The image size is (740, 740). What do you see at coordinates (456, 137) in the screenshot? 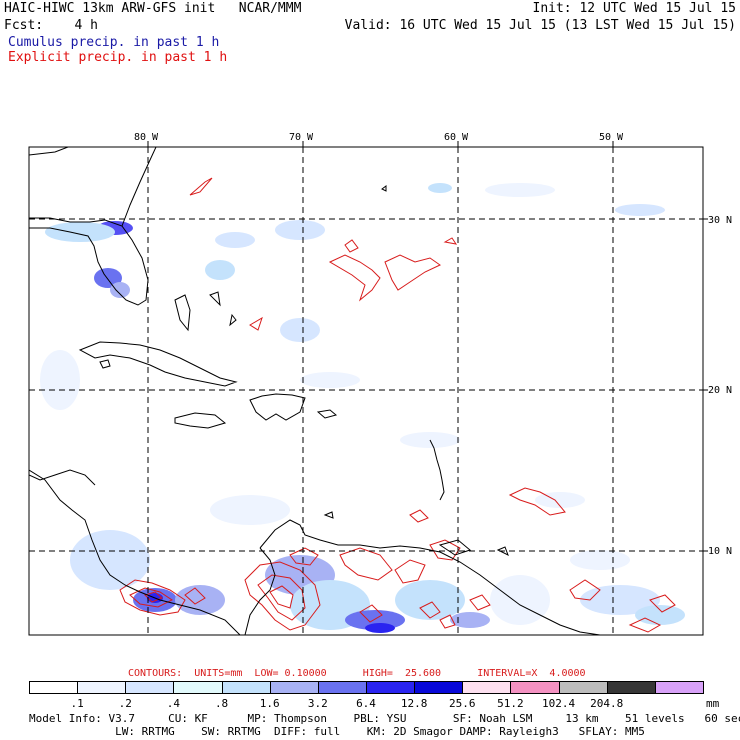
I see `lon-label-60w: 60 W` at bounding box center [456, 137].